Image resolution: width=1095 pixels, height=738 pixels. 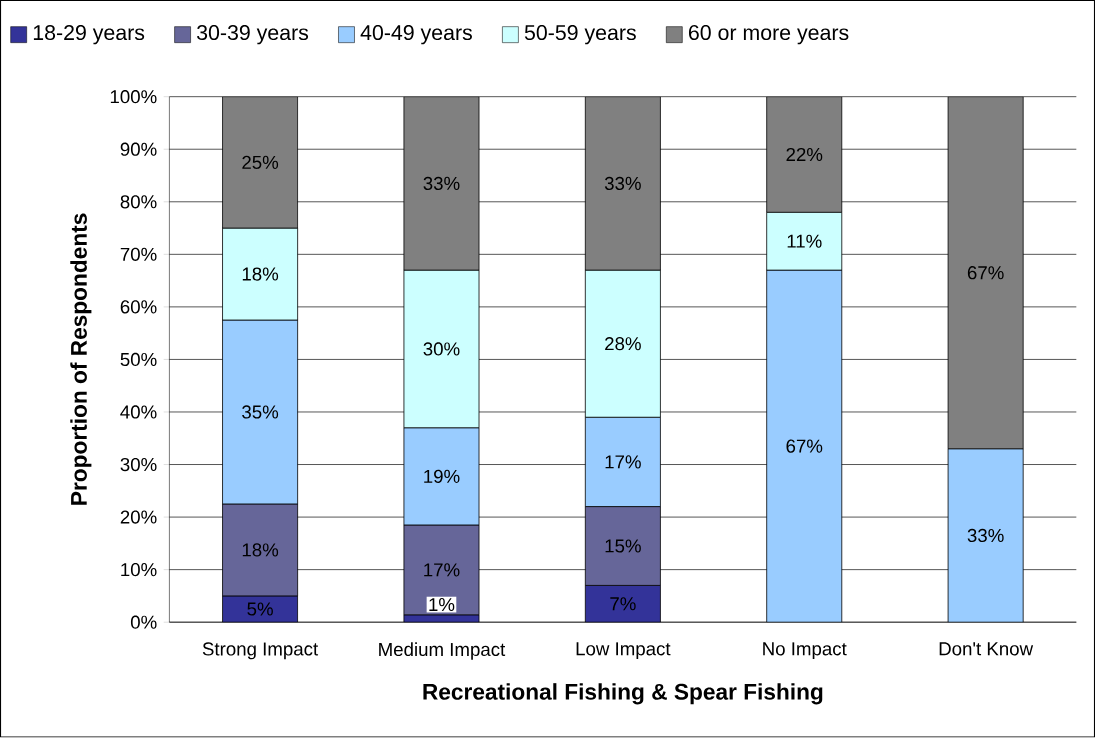 What do you see at coordinates (138, 202) in the screenshot?
I see `y-tick-label: 80%` at bounding box center [138, 202].